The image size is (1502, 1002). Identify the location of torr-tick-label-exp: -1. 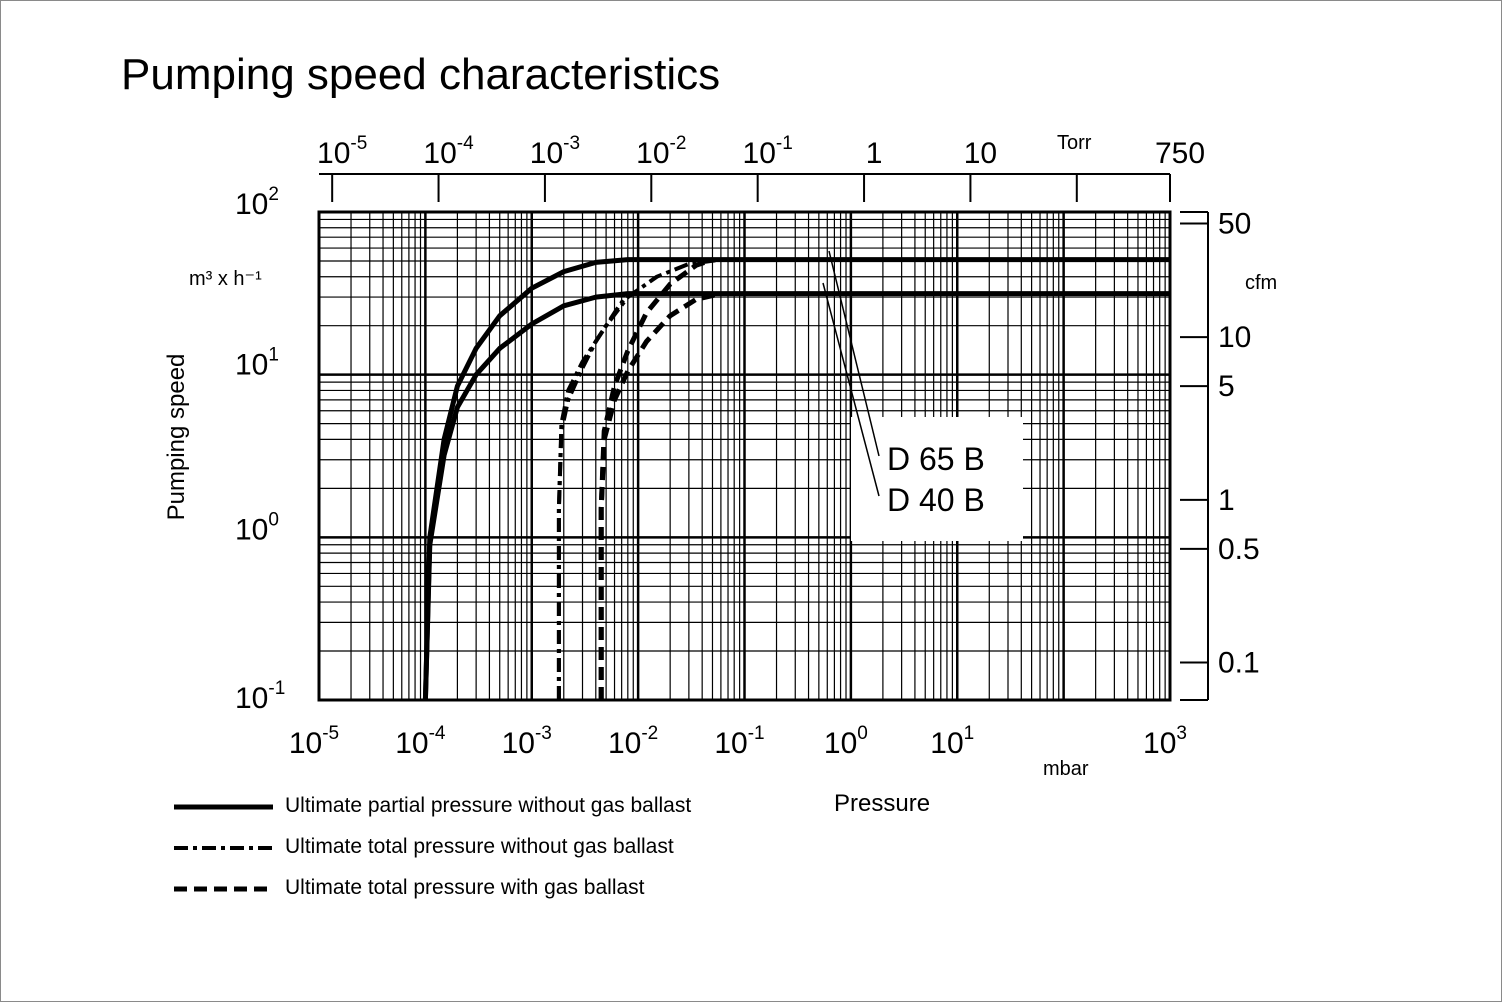
(784, 143).